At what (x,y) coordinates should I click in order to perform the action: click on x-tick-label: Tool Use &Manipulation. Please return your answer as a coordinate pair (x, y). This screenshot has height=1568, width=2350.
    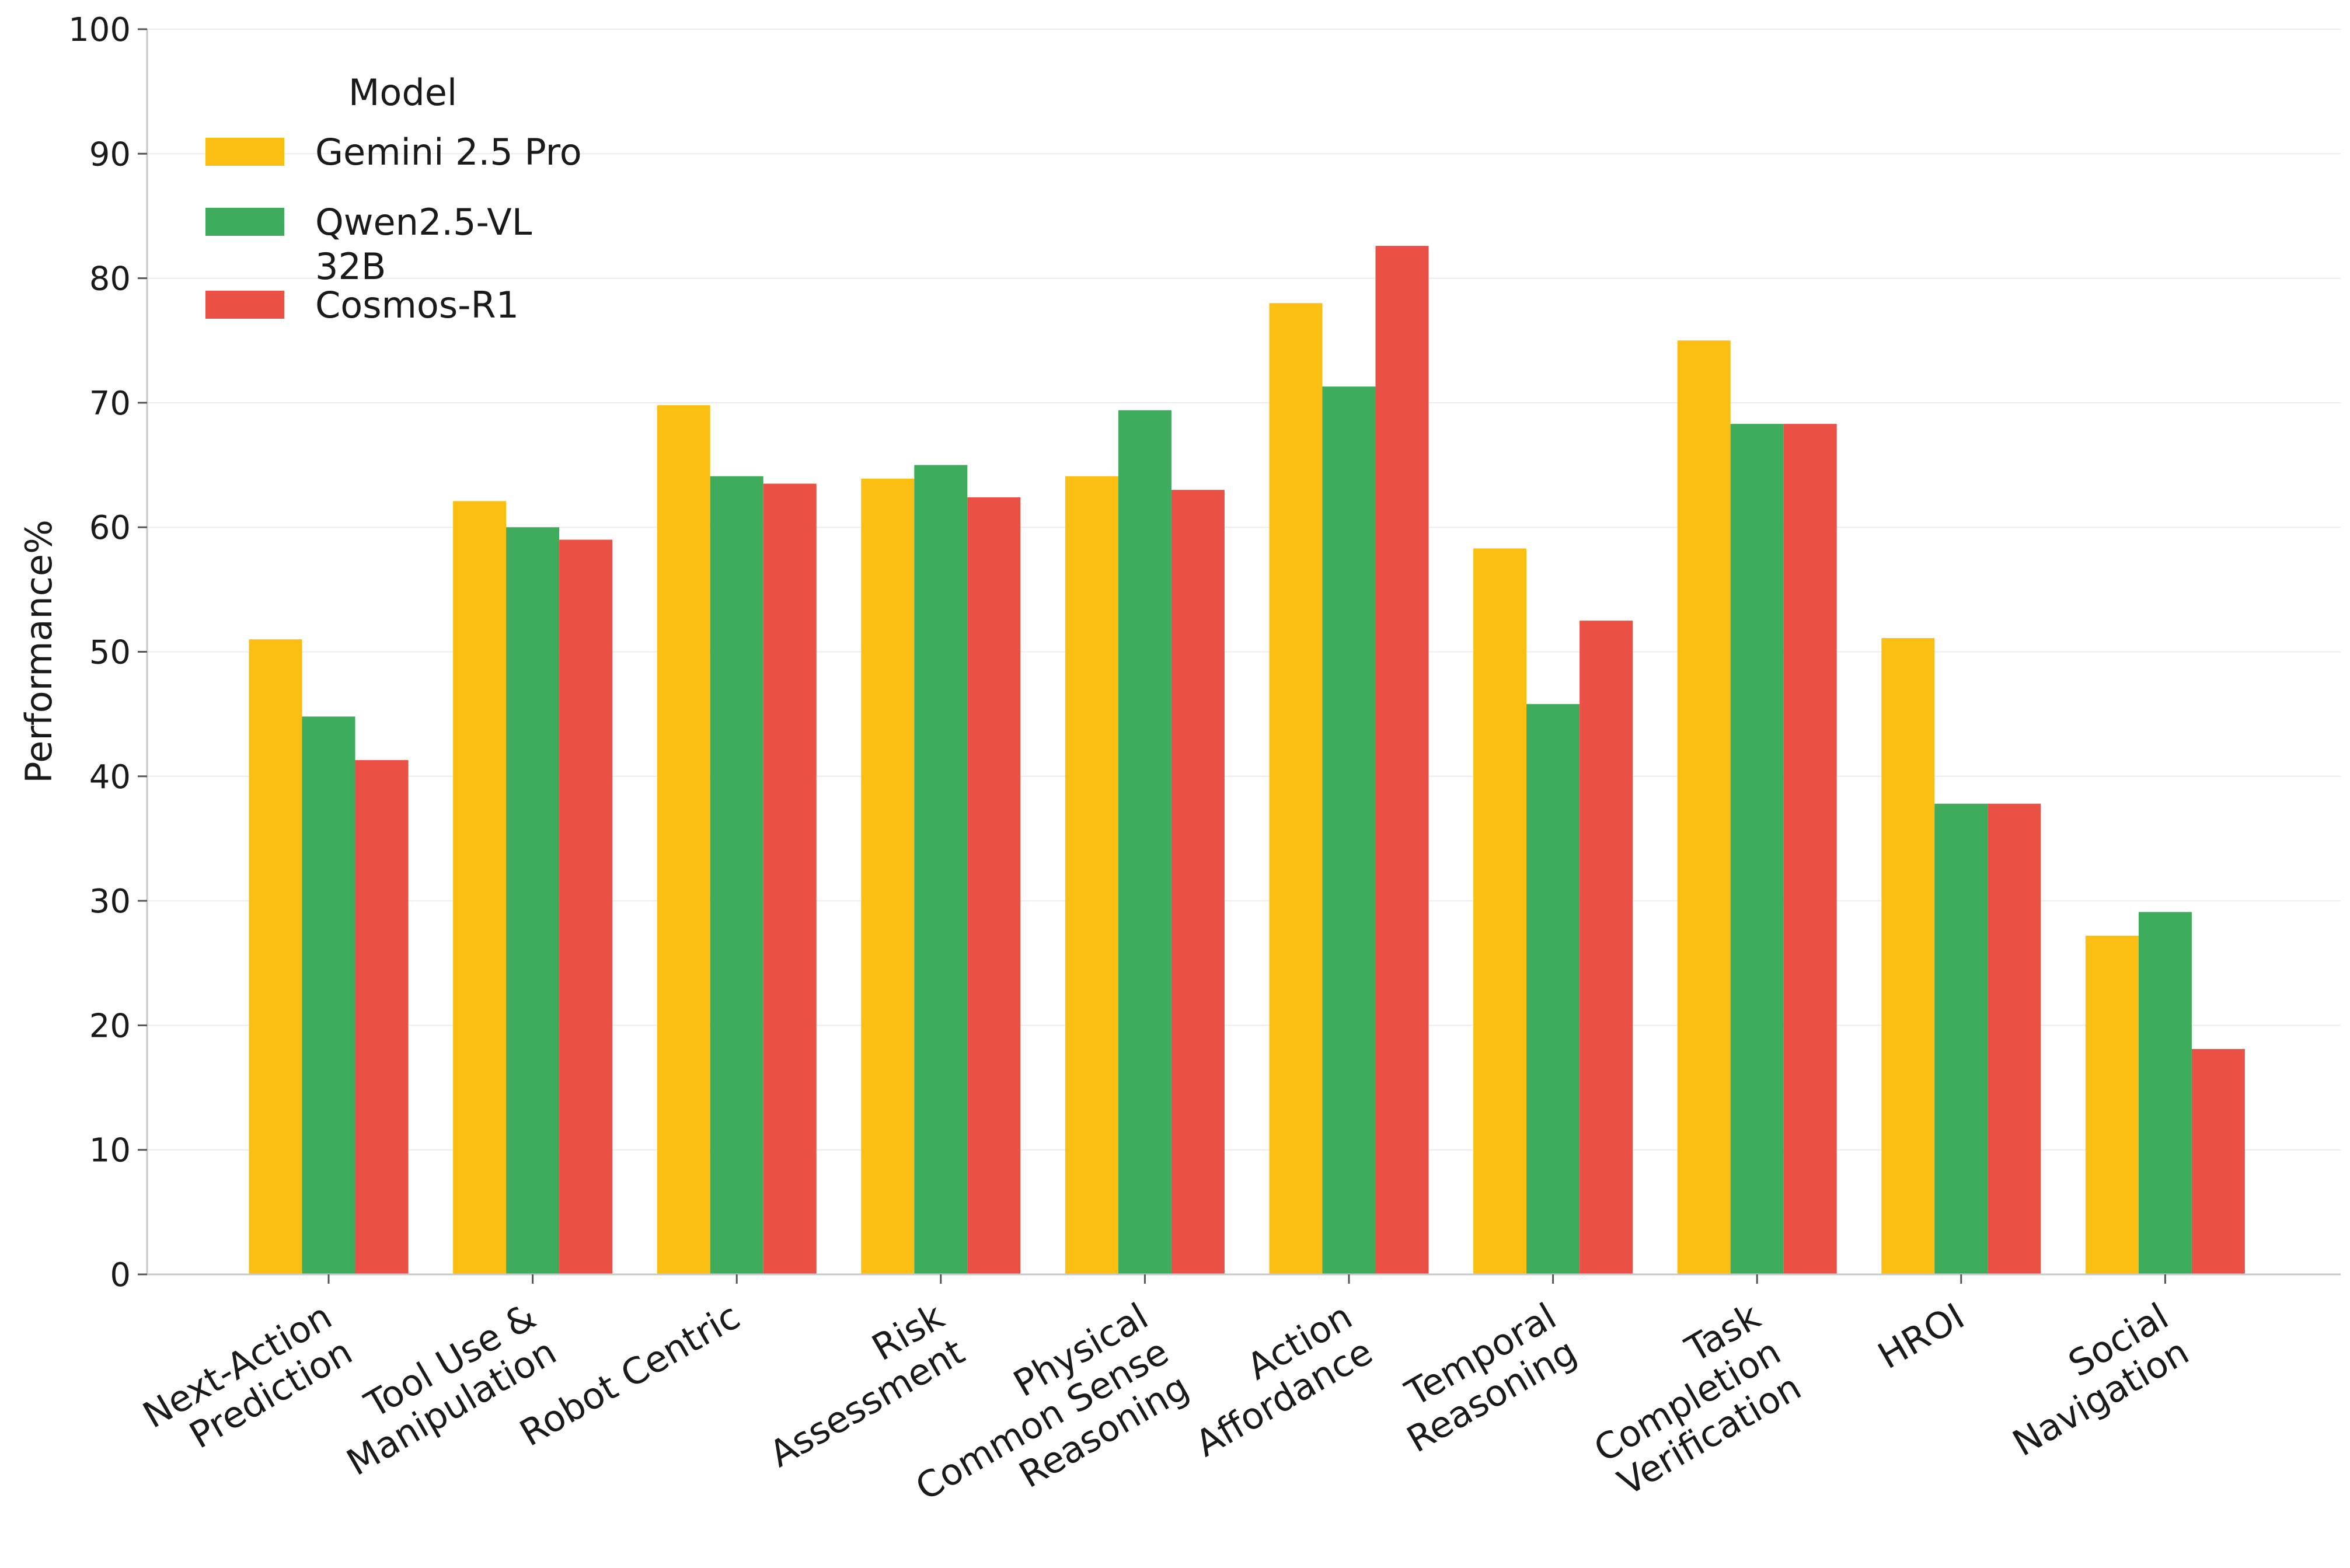
    Looking at the image, I should click on (441, 1389).